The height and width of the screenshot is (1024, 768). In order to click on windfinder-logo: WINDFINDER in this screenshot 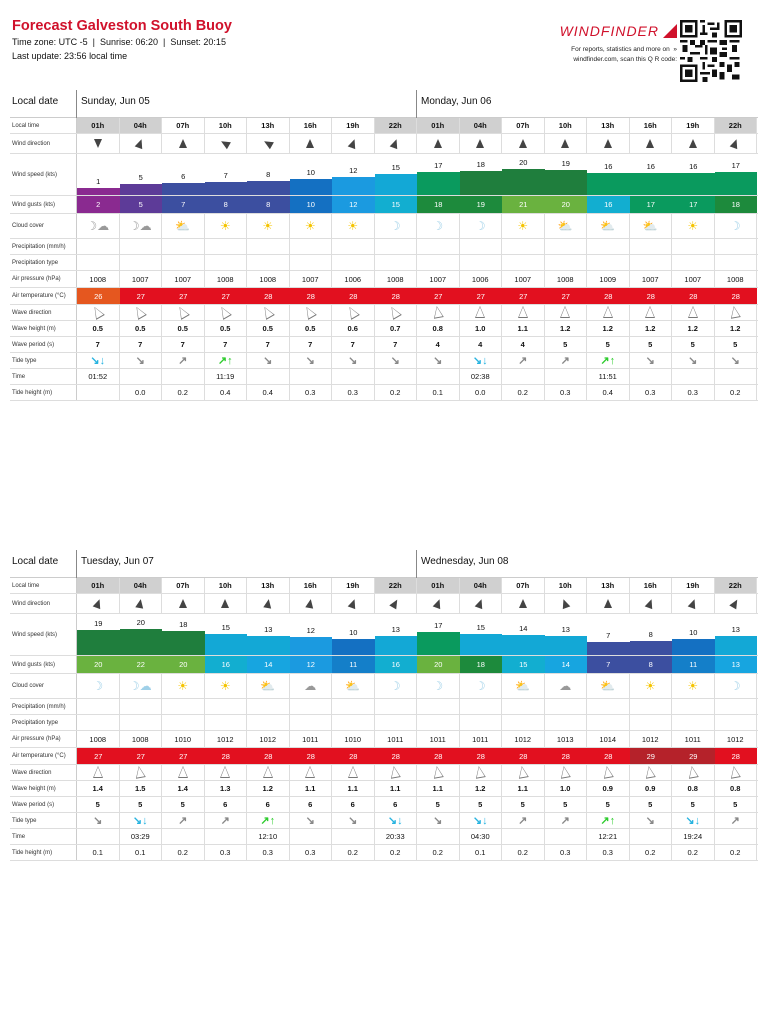, I will do `click(607, 31)`.